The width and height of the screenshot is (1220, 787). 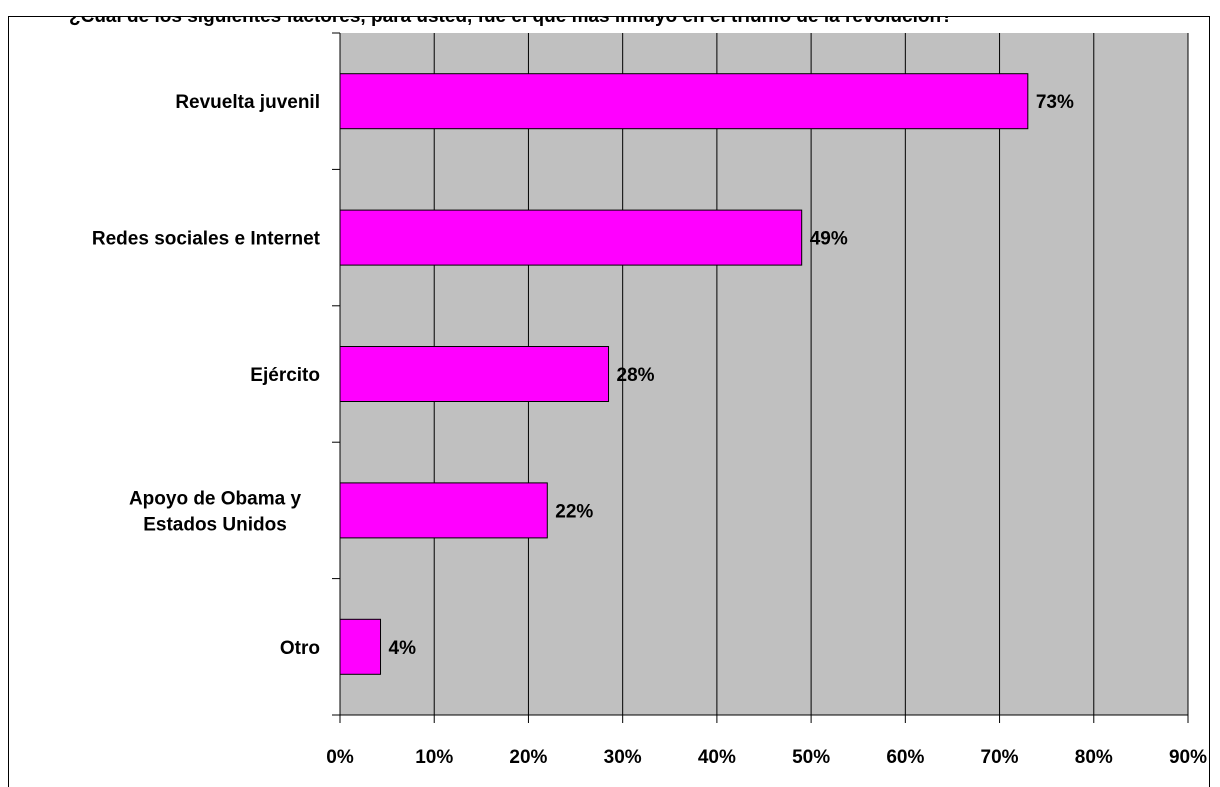 I want to click on data-label: 49%, so click(x=829, y=239).